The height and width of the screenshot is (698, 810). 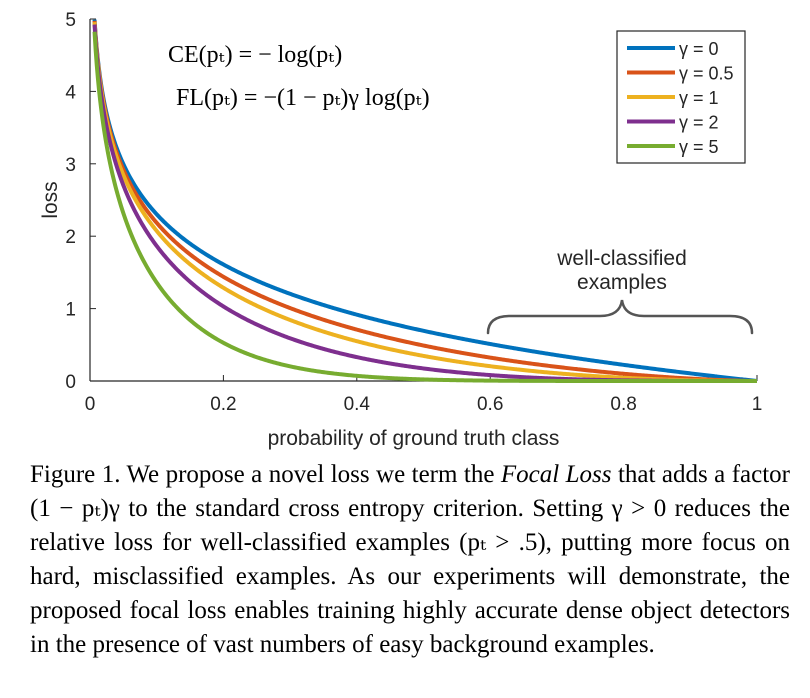 What do you see at coordinates (70, 310) in the screenshot?
I see `y-tick-label: 1` at bounding box center [70, 310].